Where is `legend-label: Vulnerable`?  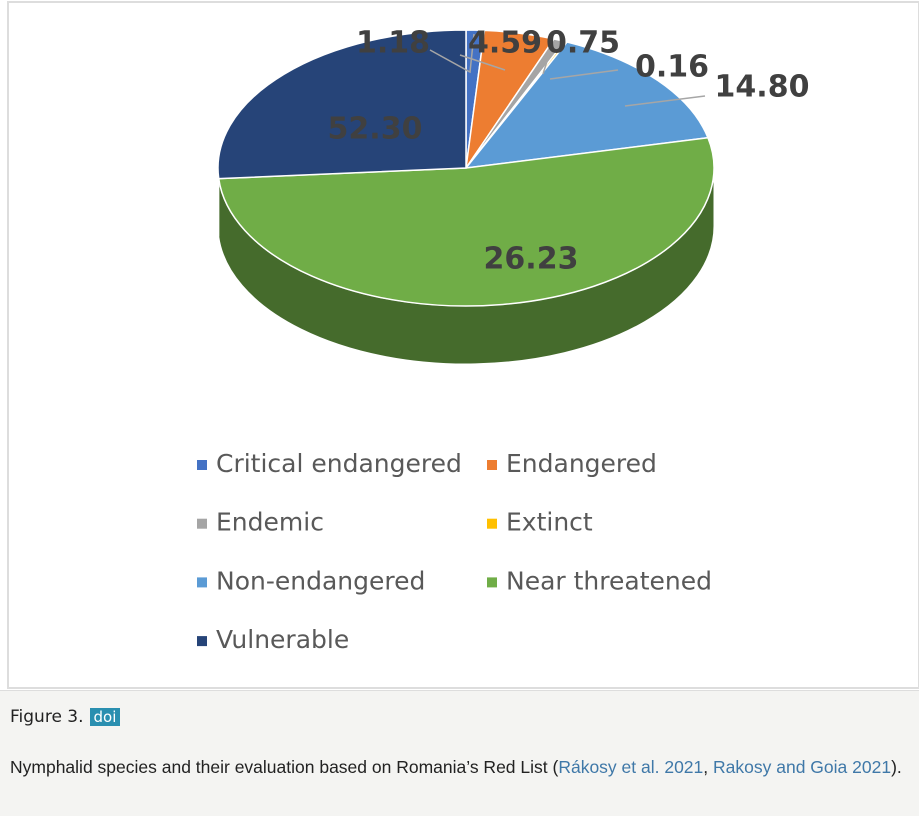 legend-label: Vulnerable is located at coordinates (282, 639).